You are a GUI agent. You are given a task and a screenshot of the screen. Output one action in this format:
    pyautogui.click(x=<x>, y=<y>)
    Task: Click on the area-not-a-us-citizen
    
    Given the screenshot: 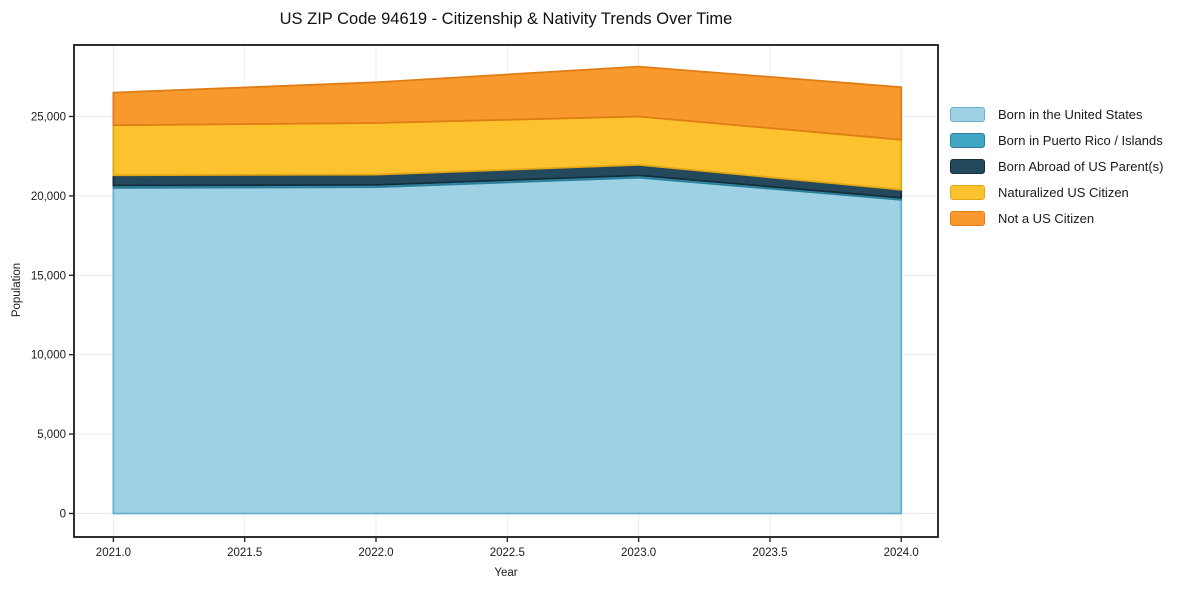 What is the action you would take?
    pyautogui.click(x=507, y=103)
    